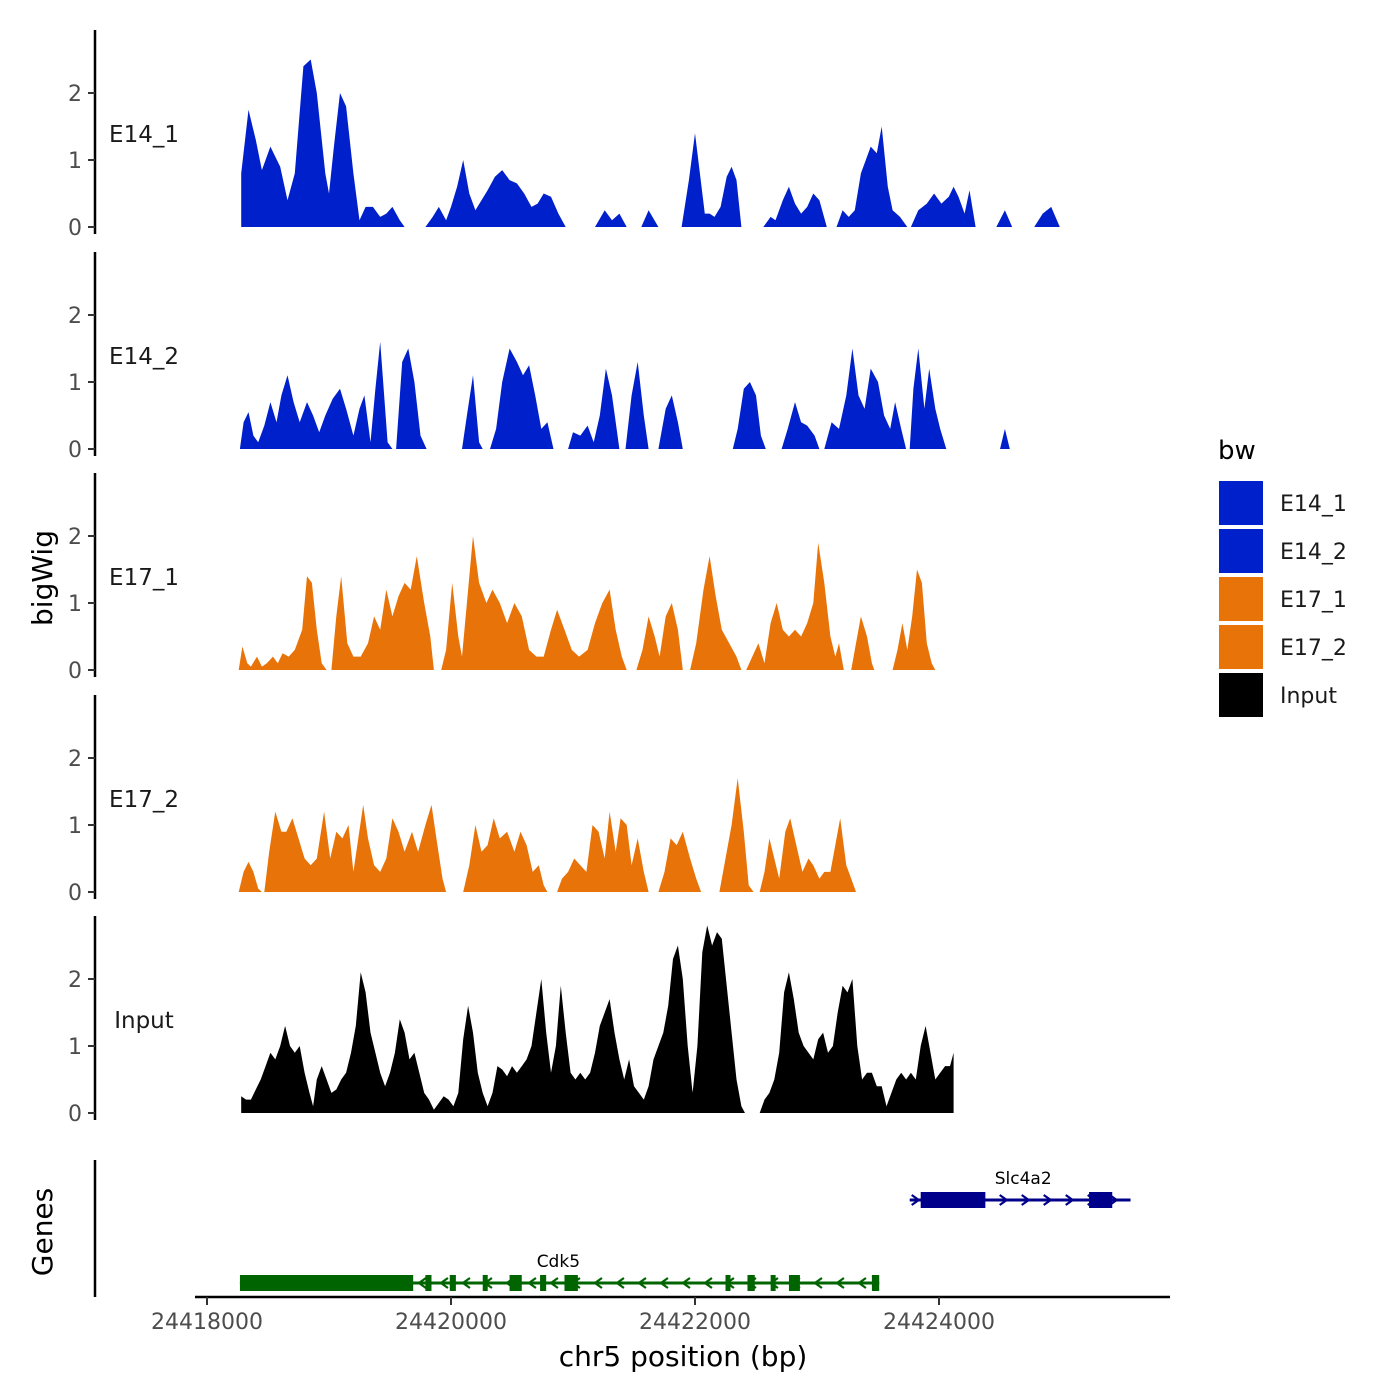 The image size is (1400, 1400). Describe the element at coordinates (939, 1322) in the screenshot. I see `x-tick-label: 24424000` at that location.